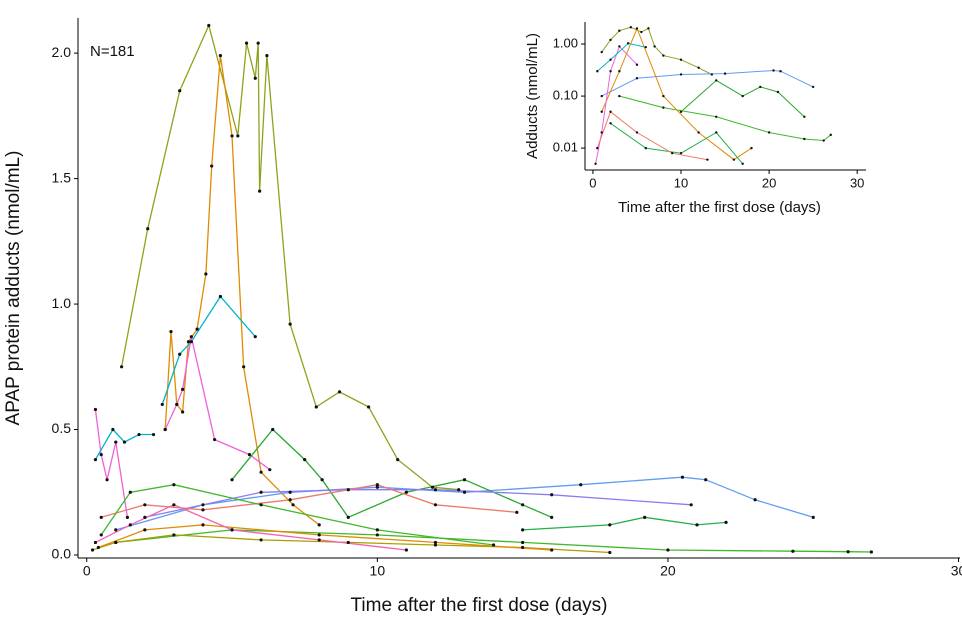  What do you see at coordinates (62, 177) in the screenshot?
I see `y-tick-label: 1.5` at bounding box center [62, 177].